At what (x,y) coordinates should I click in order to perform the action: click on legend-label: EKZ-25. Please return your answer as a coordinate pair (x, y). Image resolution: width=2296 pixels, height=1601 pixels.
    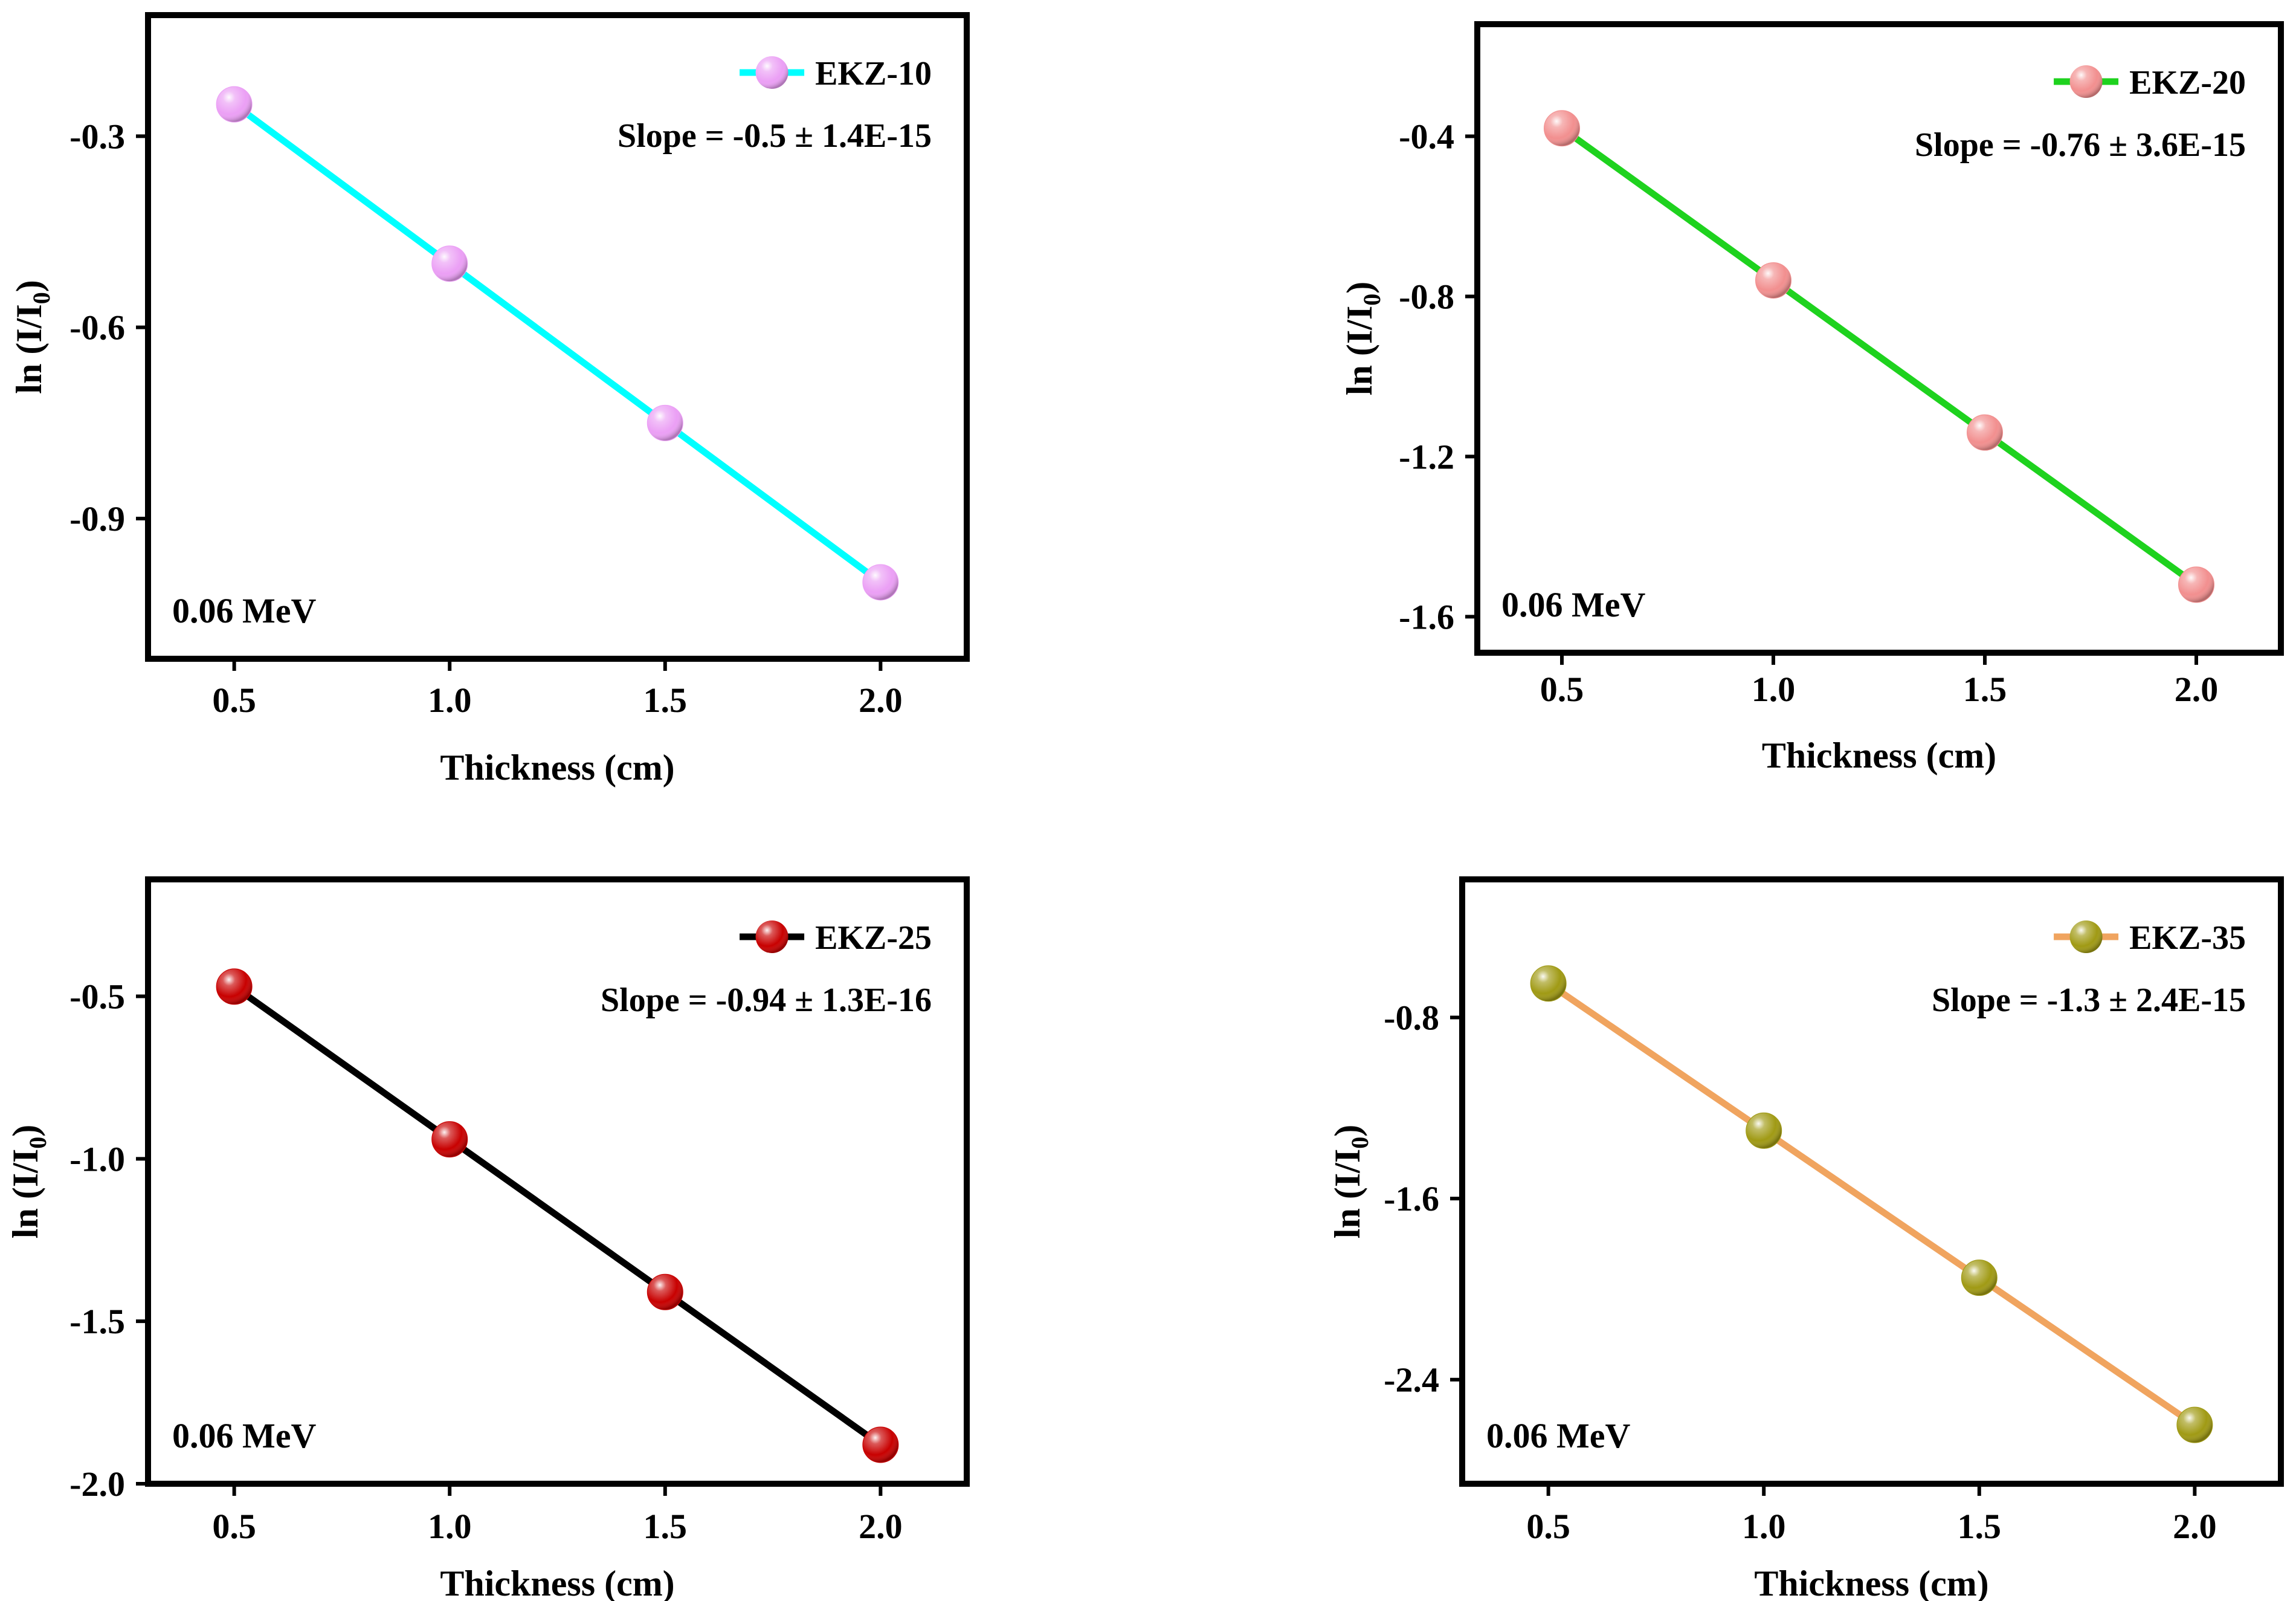
    Looking at the image, I should click on (873, 938).